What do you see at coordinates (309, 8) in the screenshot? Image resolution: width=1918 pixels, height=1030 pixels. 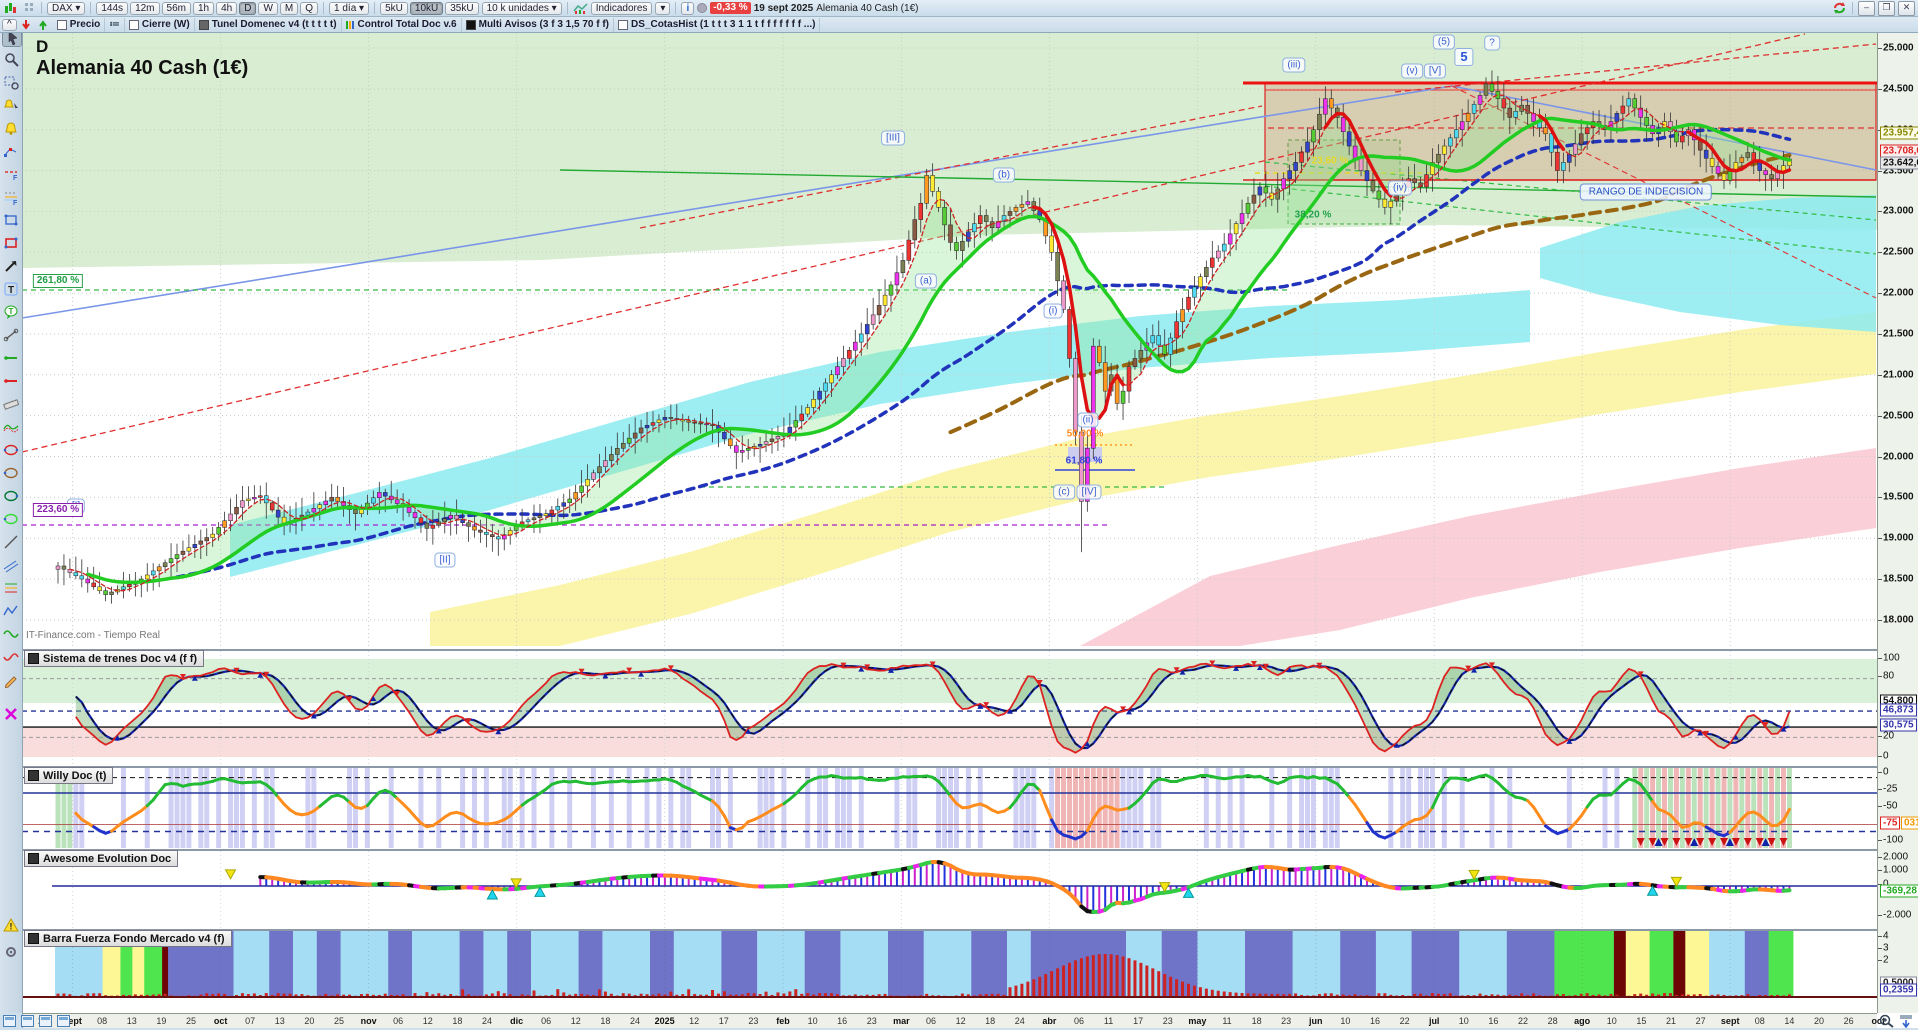 I see `timeframe-button-Q: Q` at bounding box center [309, 8].